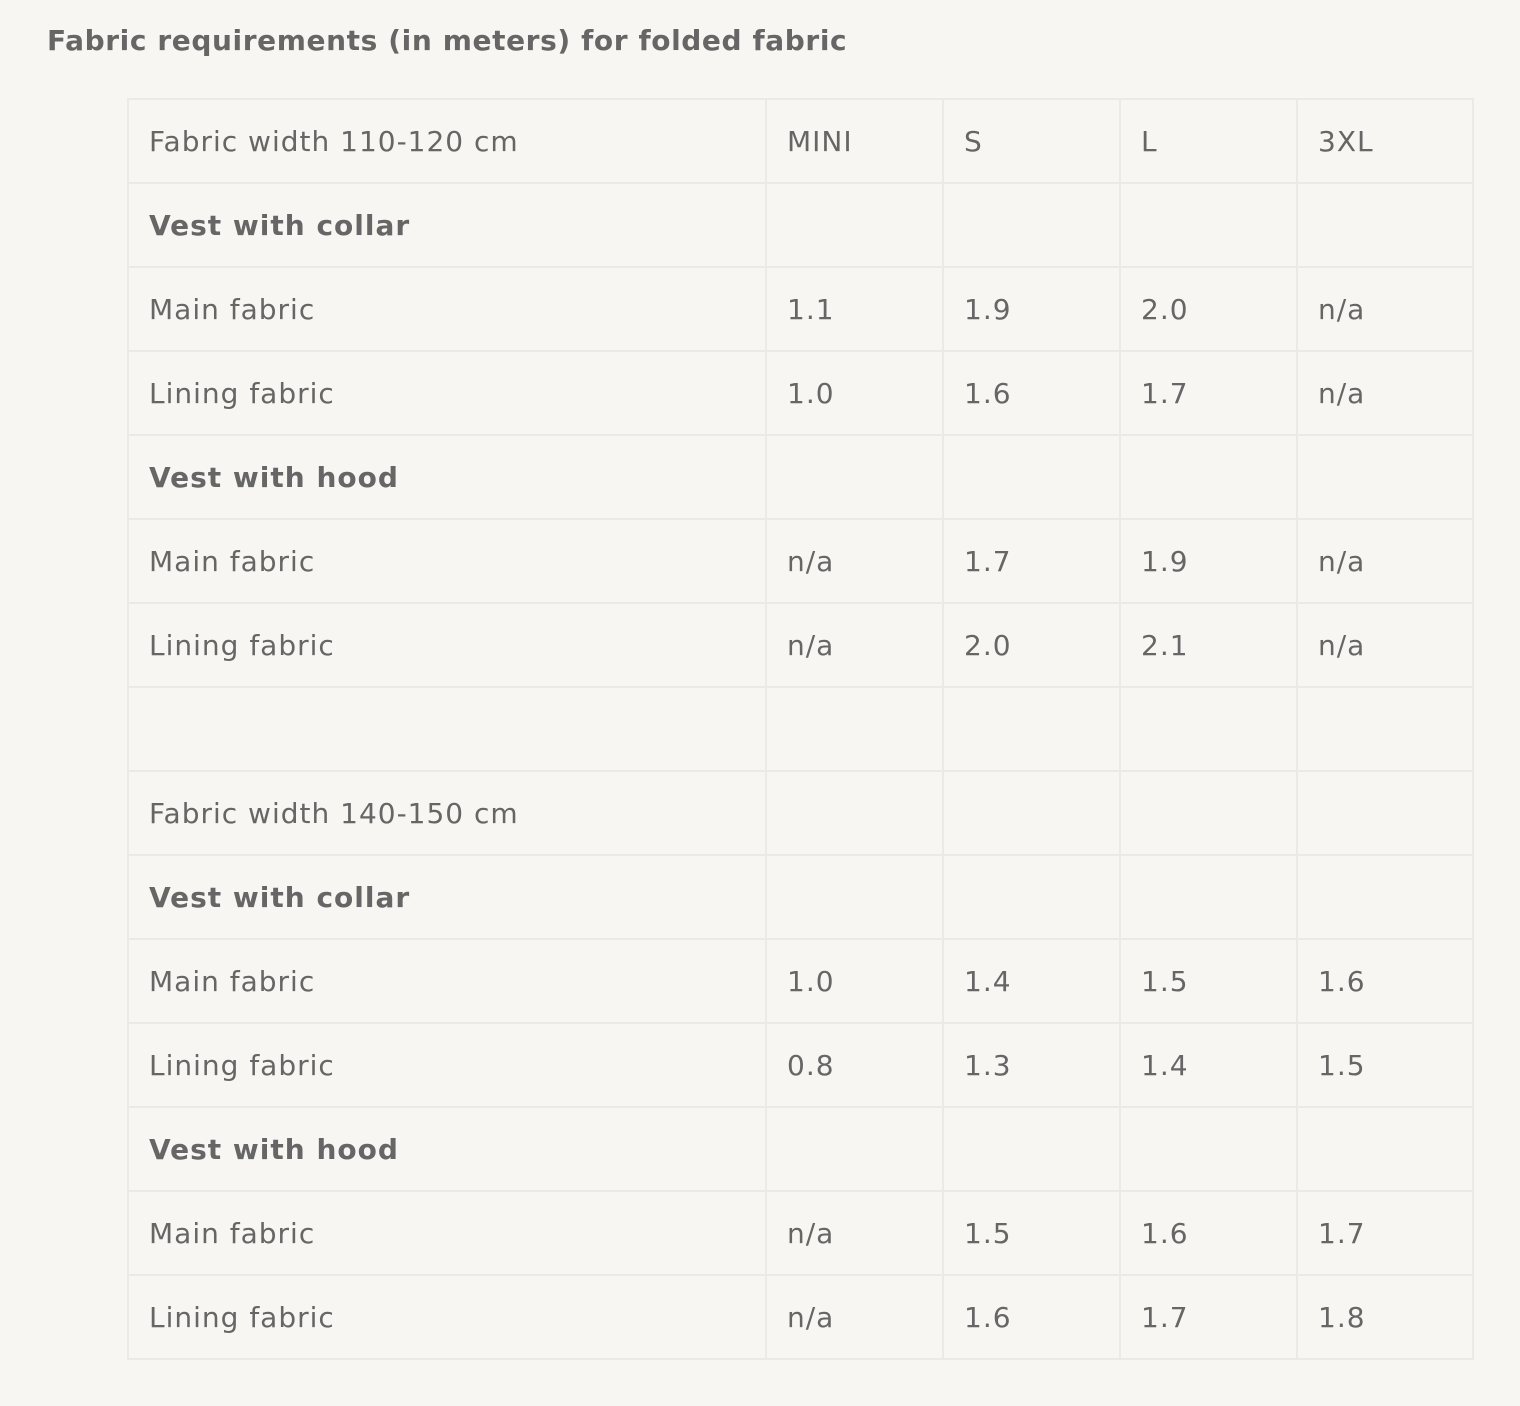 The image size is (1520, 1406). I want to click on value-cell: 2.1, so click(1208, 645).